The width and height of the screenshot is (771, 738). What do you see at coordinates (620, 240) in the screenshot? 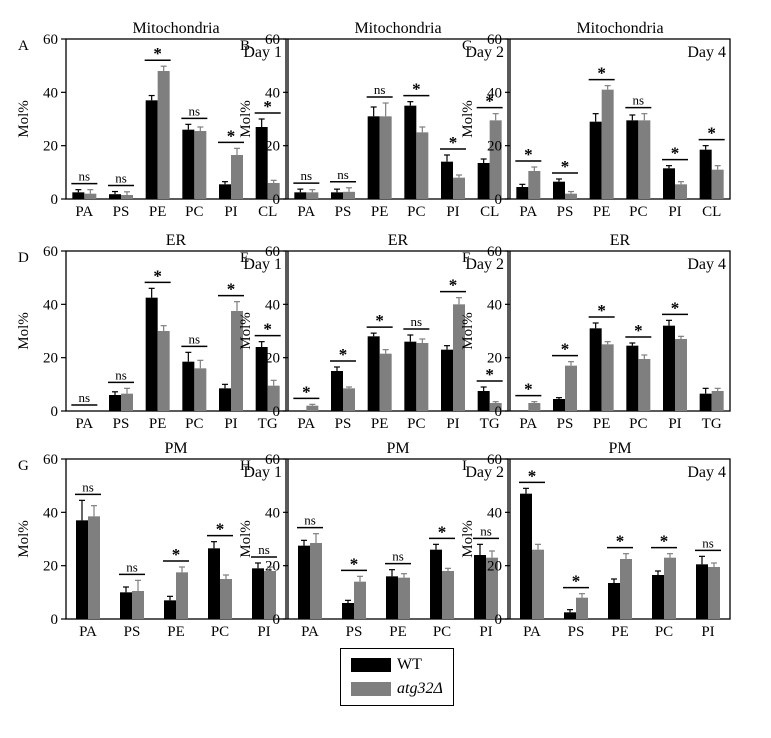
I see `panel-f-title: ER` at bounding box center [620, 240].